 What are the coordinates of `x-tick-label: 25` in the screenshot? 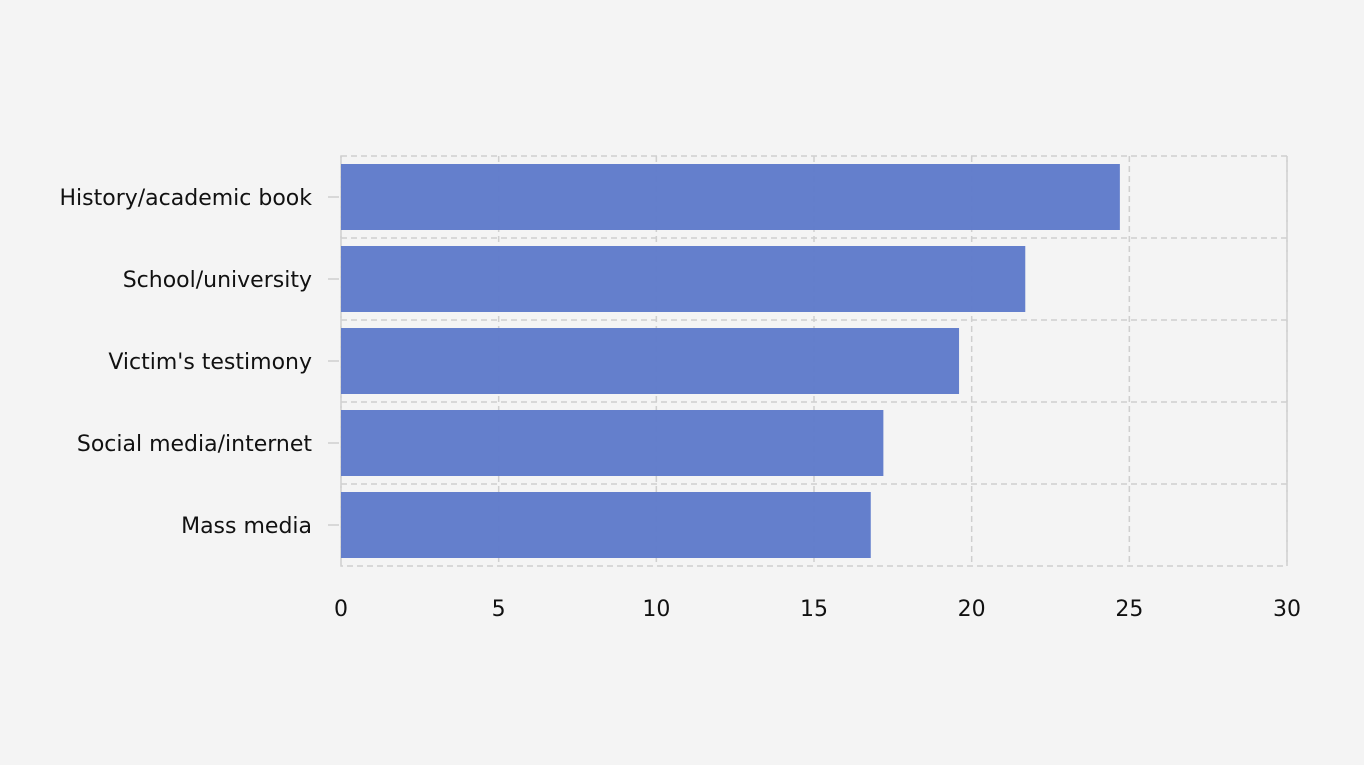 It's located at (1129, 609).